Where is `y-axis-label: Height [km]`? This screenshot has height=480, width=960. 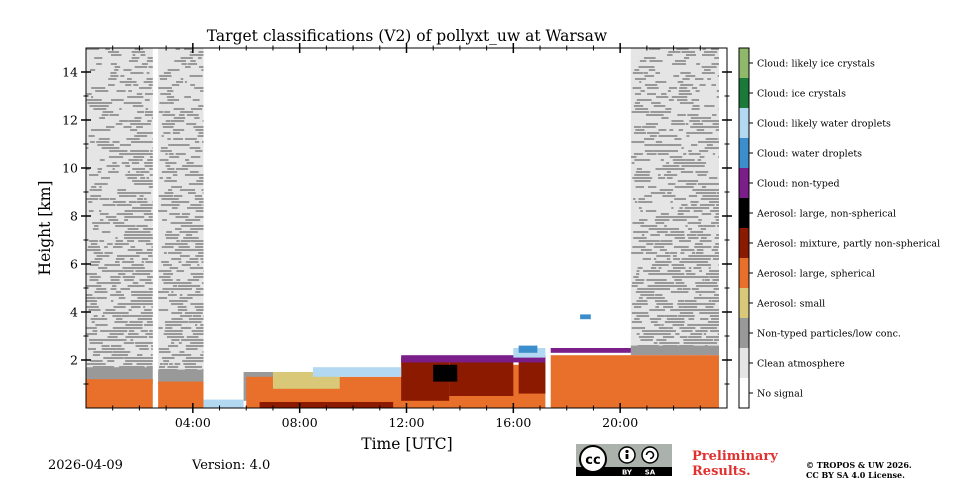
y-axis-label: Height [km] is located at coordinates (45, 228).